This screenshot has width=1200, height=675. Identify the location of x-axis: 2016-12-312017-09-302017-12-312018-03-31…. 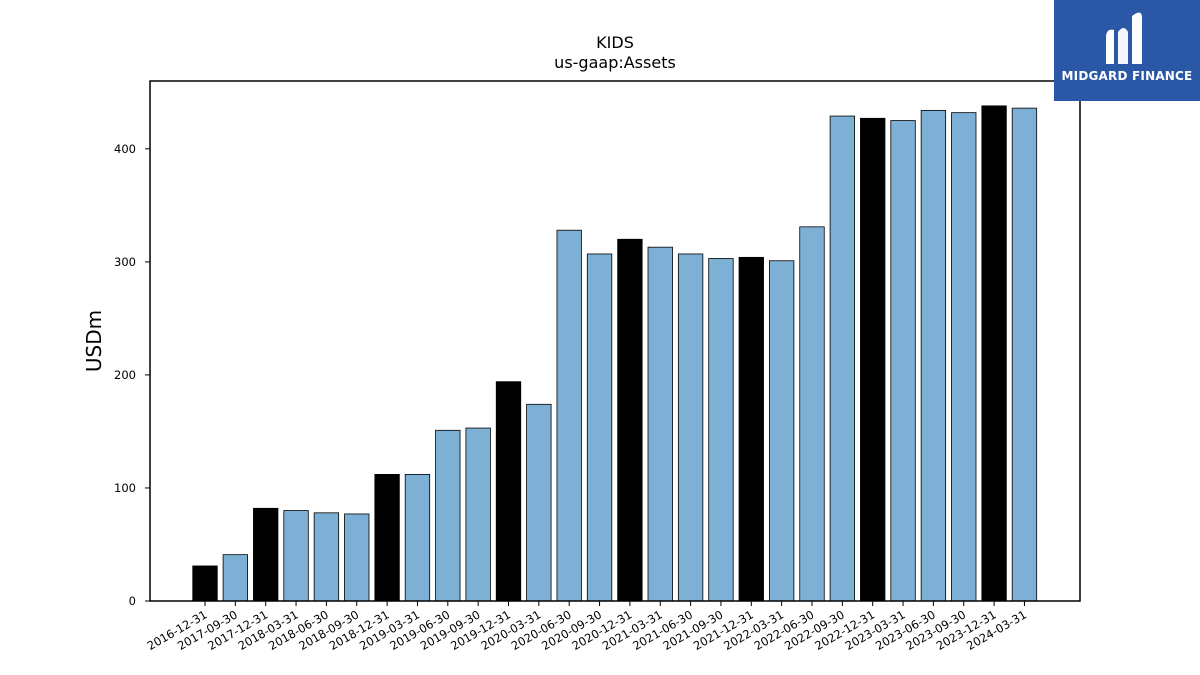
(587, 627).